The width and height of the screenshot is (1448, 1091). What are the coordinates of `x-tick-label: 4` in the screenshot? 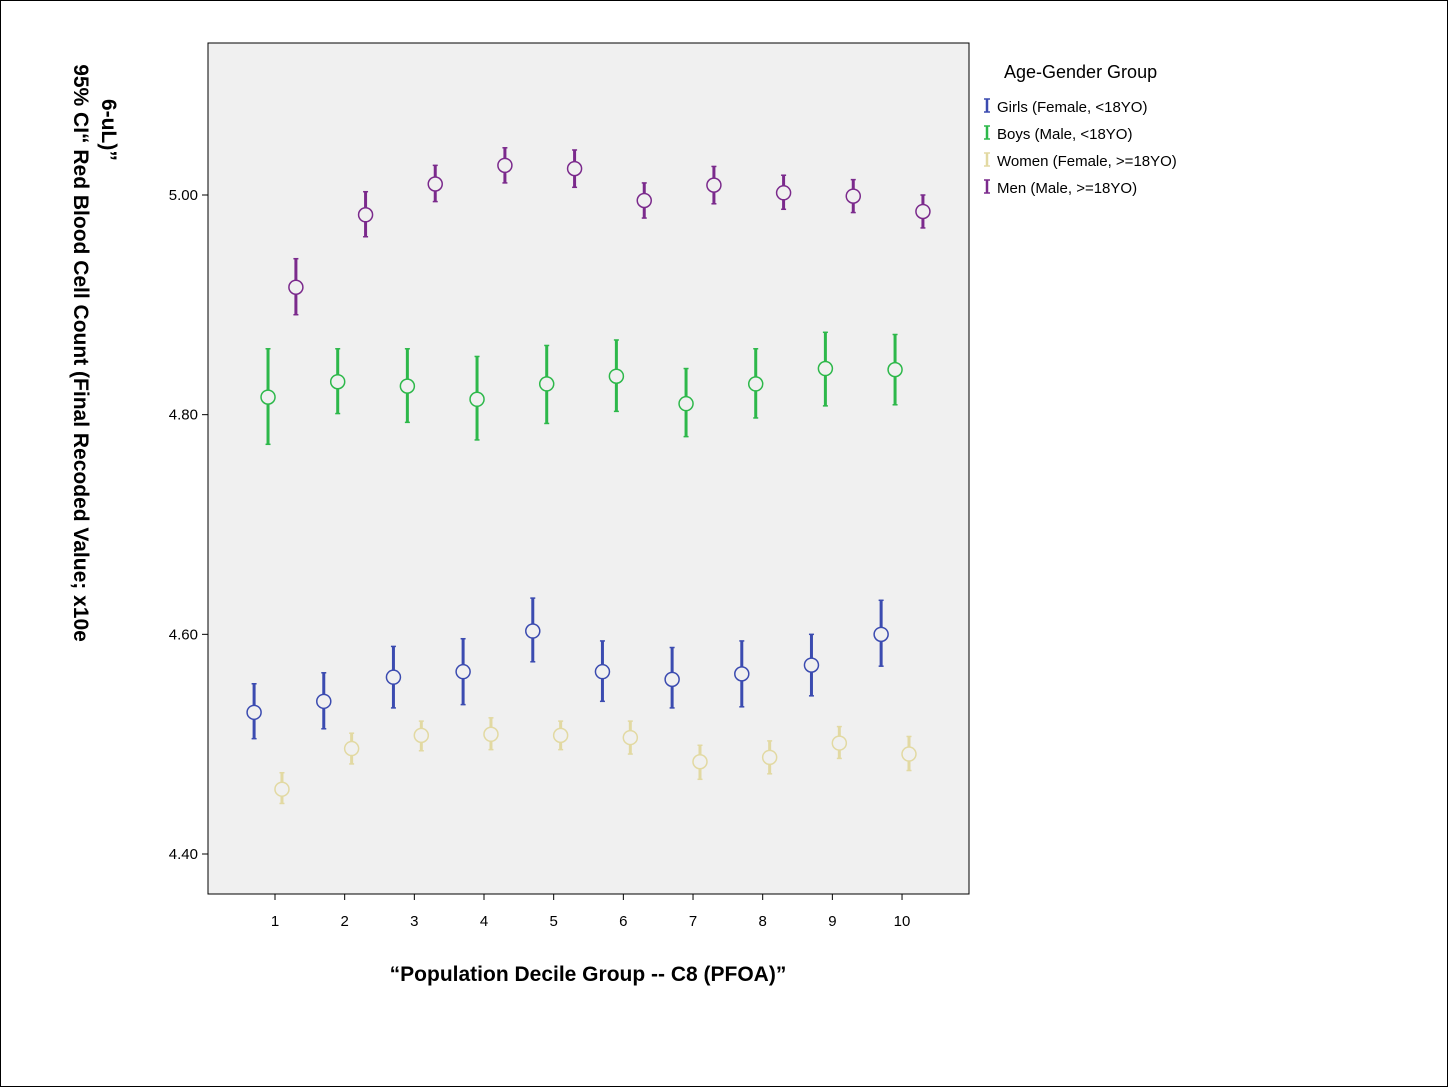 It's located at (484, 921).